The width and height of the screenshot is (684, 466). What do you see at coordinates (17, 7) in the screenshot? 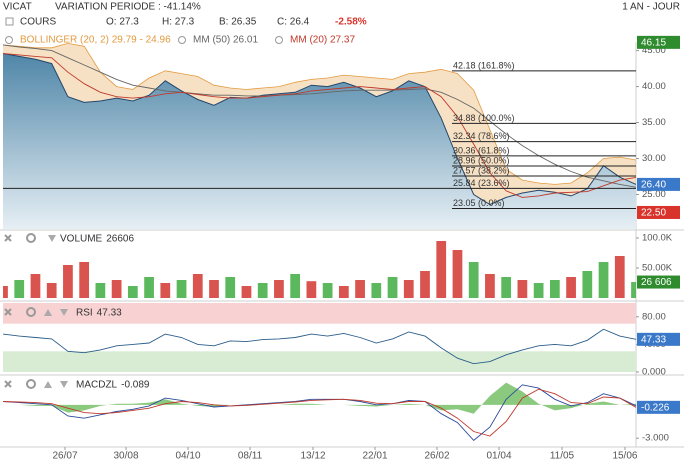
I see `symbol: VICAT` at bounding box center [17, 7].